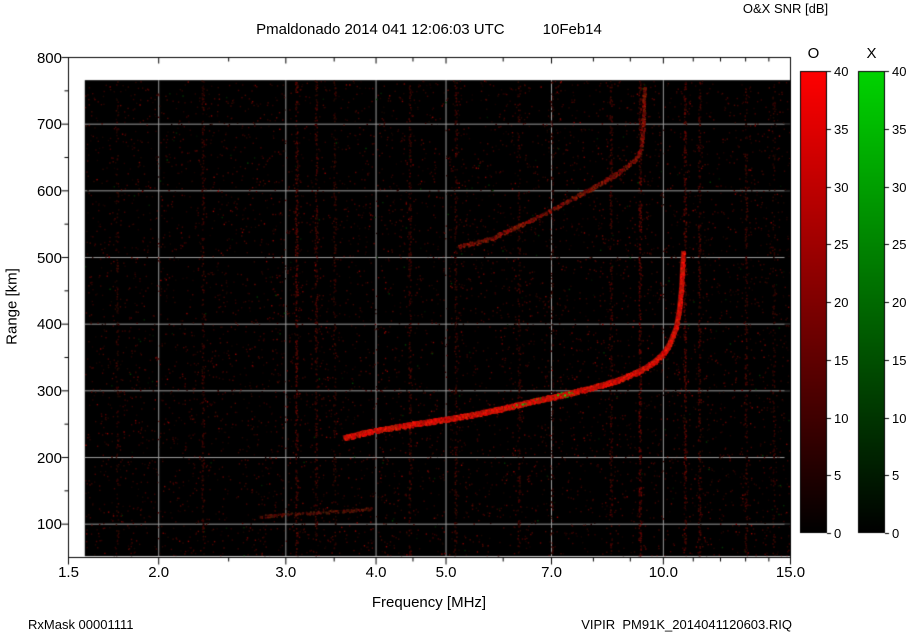 The image size is (922, 636). Describe the element at coordinates (785, 8) in the screenshot. I see `colorbar-title: O&X SNR [dB]` at that location.